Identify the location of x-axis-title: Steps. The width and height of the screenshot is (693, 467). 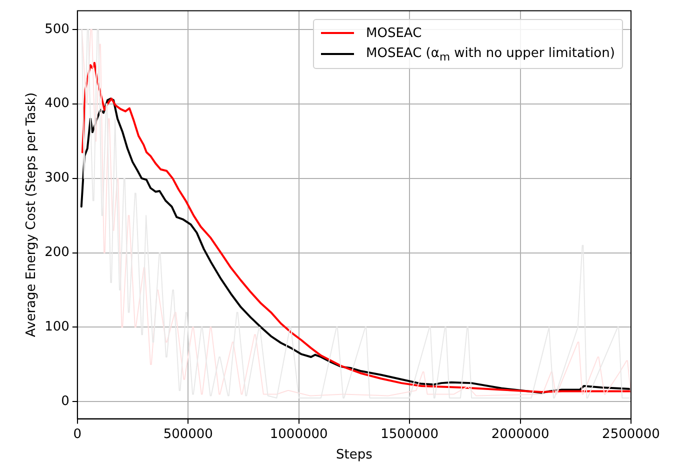
(354, 455).